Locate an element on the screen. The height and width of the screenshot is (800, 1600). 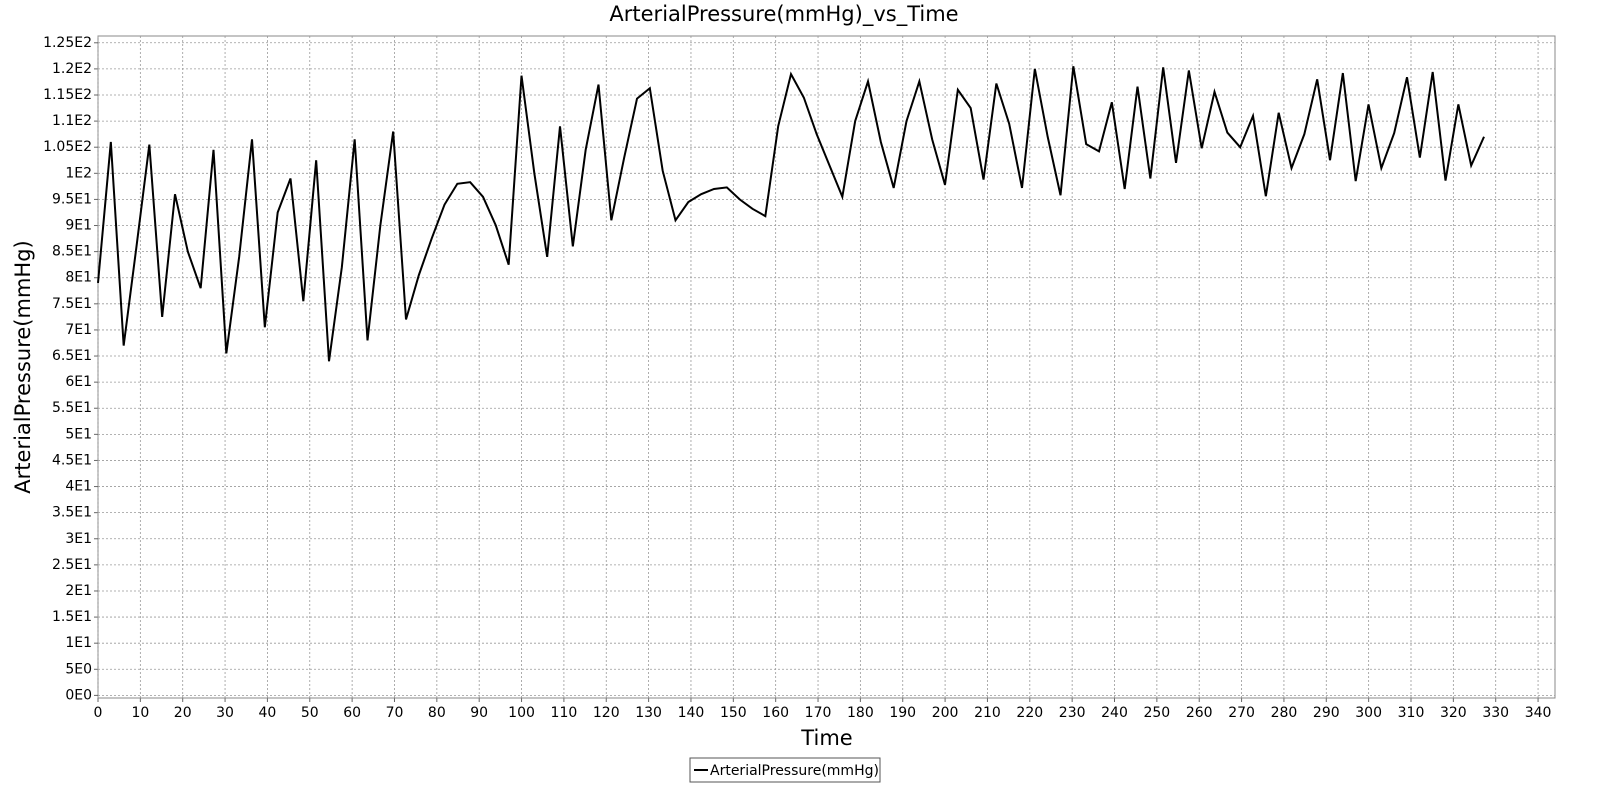
x-tick-label: 160 is located at coordinates (775, 713).